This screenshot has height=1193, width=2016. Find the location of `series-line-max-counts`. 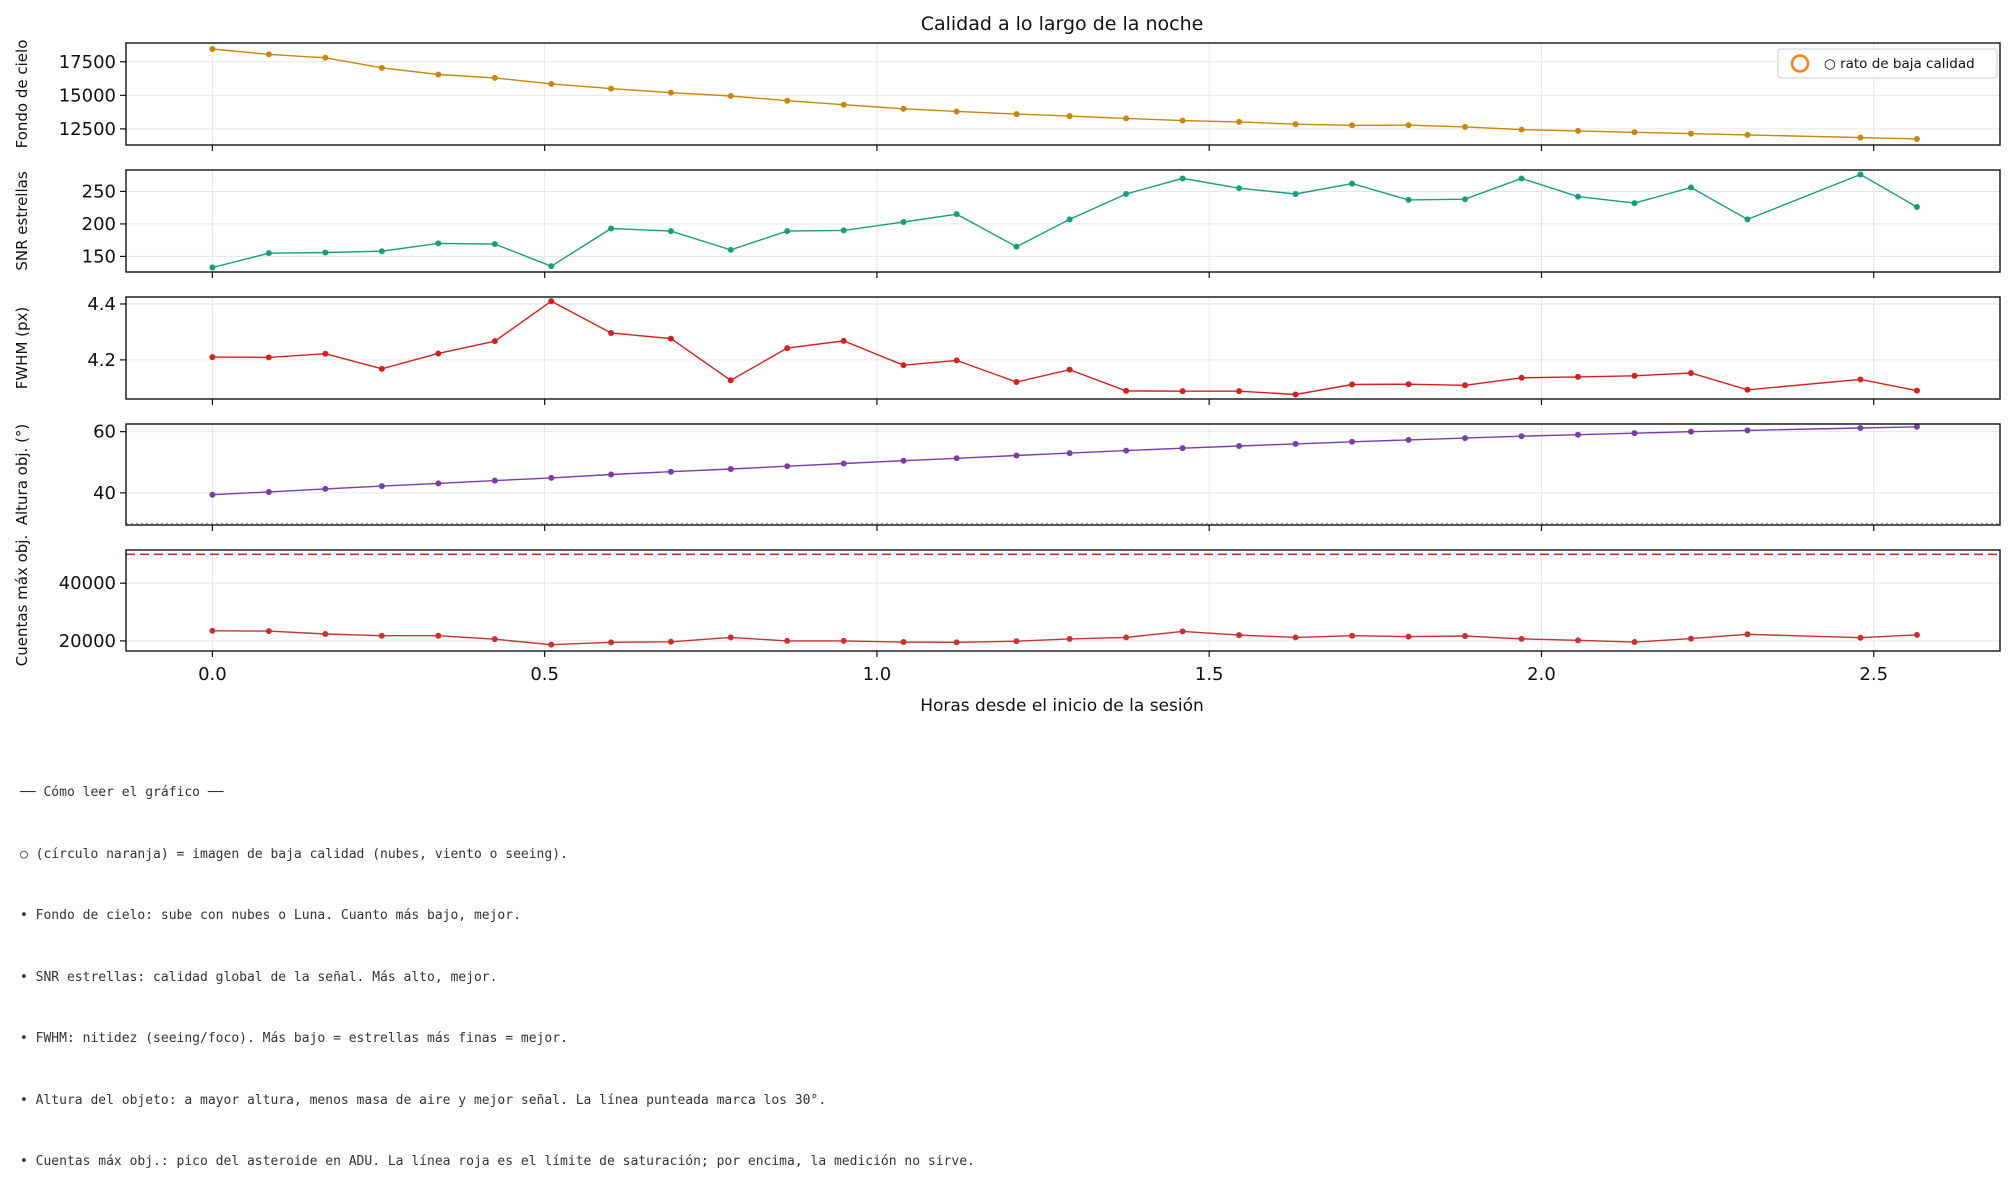

series-line-max-counts is located at coordinates (1064, 638).